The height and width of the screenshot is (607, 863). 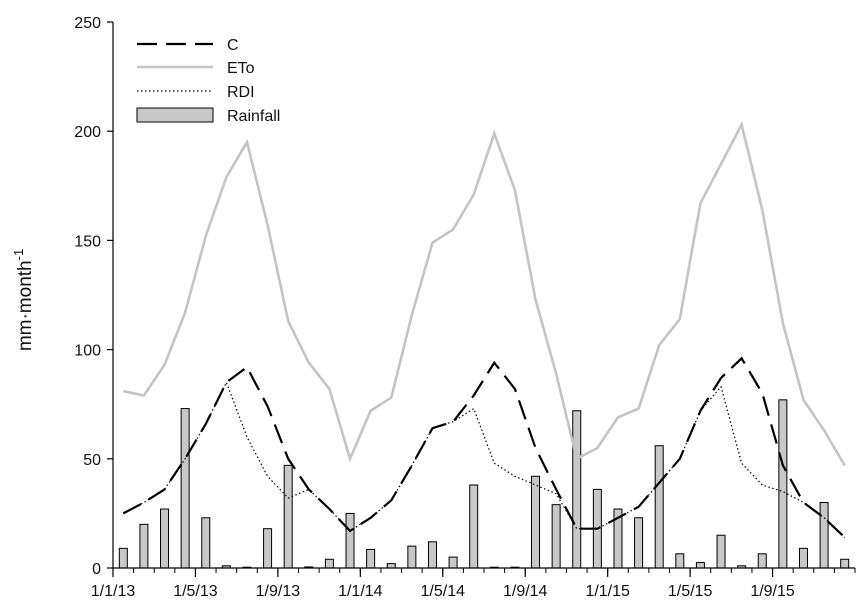 I want to click on legend-label: Rainfall, so click(x=253, y=116).